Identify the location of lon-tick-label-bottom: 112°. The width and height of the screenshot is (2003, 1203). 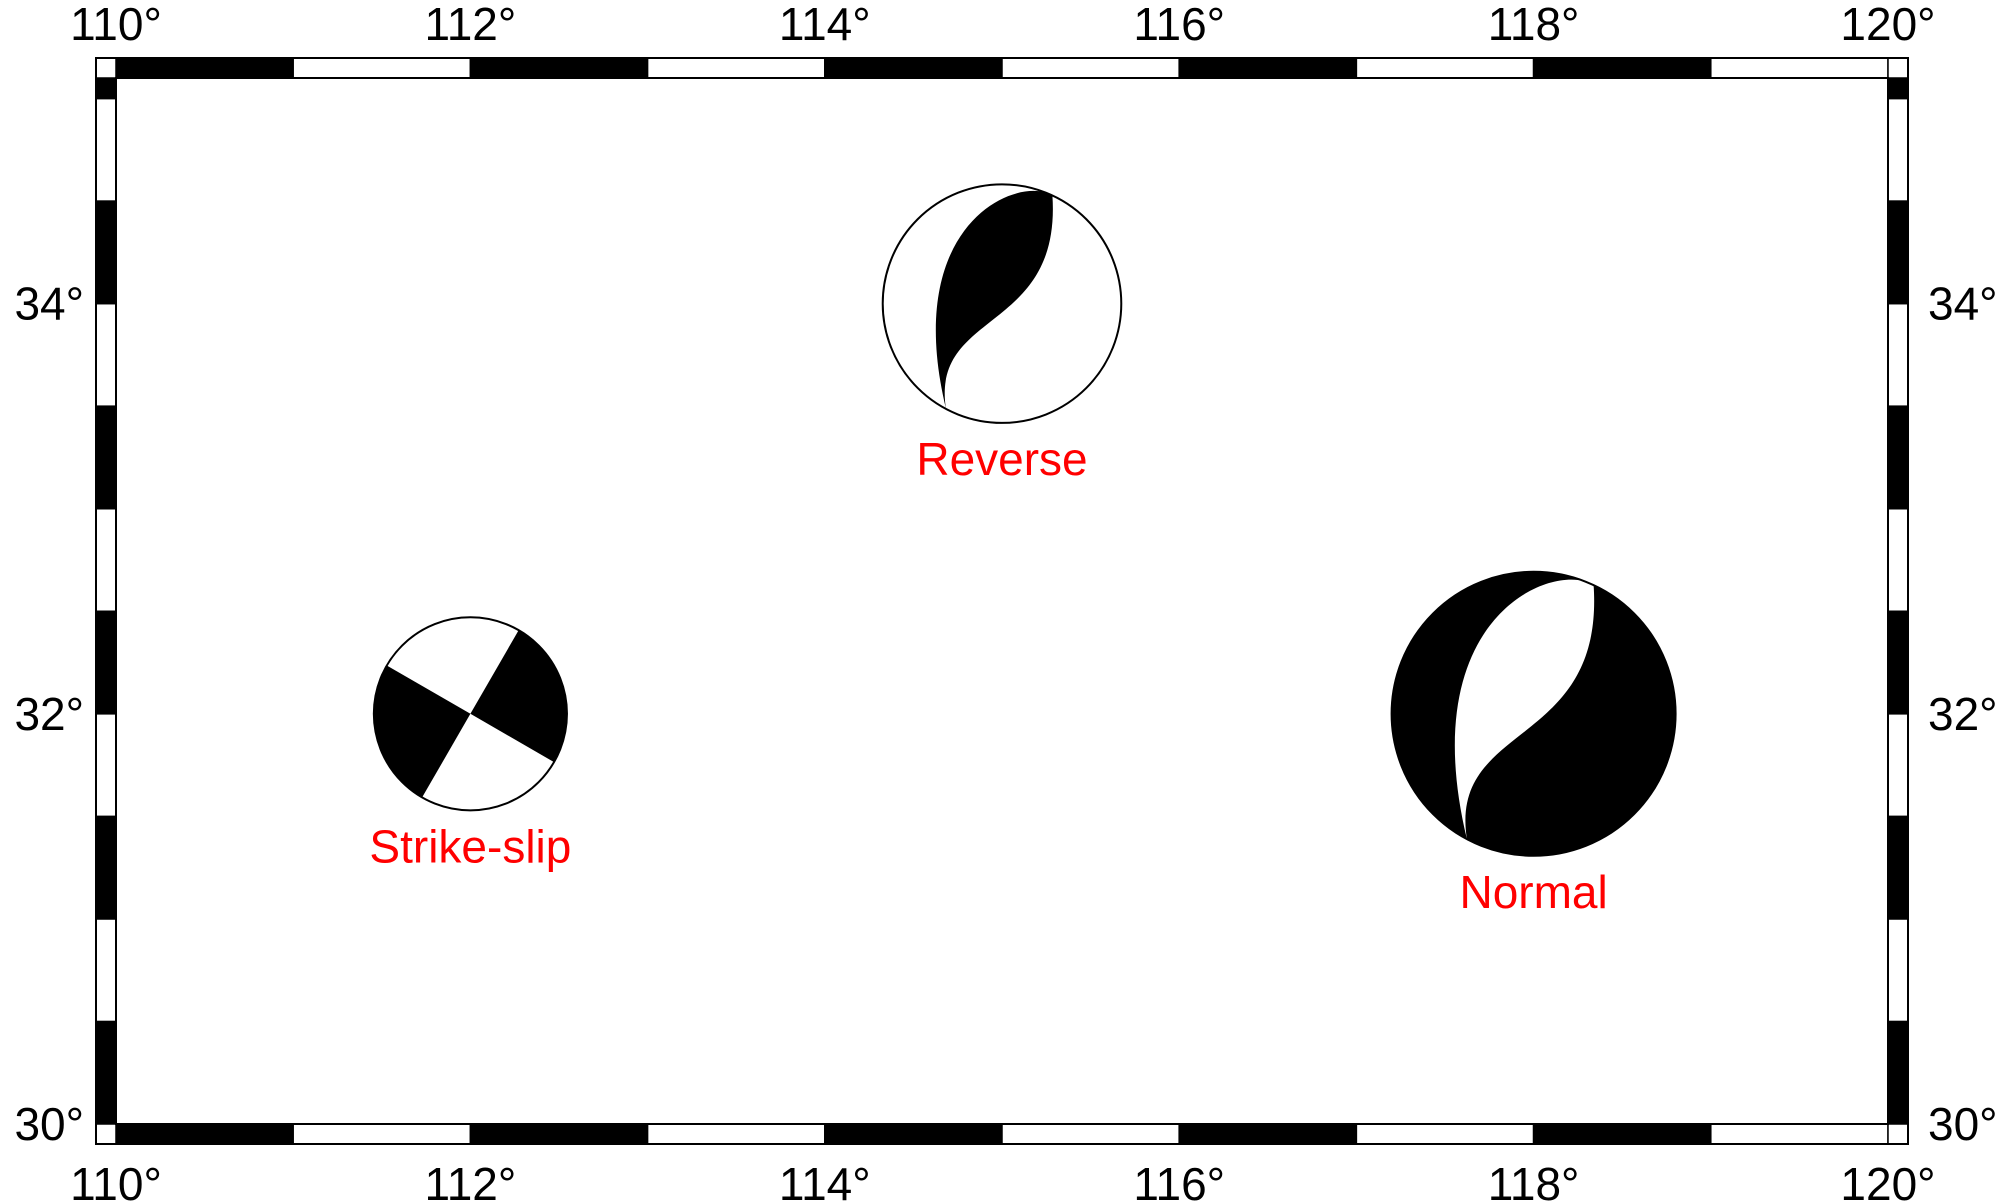
(471, 1180).